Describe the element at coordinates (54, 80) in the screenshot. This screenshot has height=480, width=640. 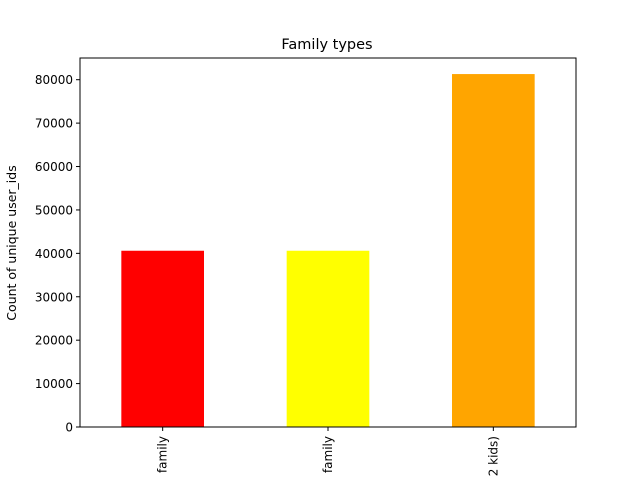
I see `y-tick-label: 80000` at that location.